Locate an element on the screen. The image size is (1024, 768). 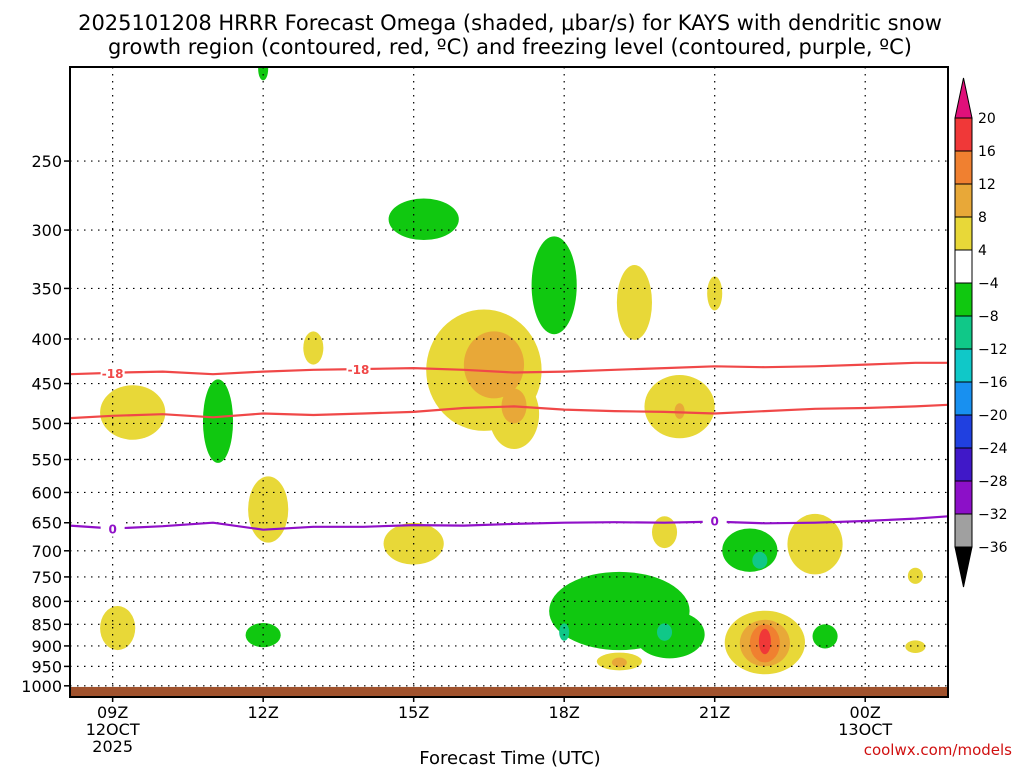
x-tick-label-2-0: 15Z is located at coordinates (413, 712).